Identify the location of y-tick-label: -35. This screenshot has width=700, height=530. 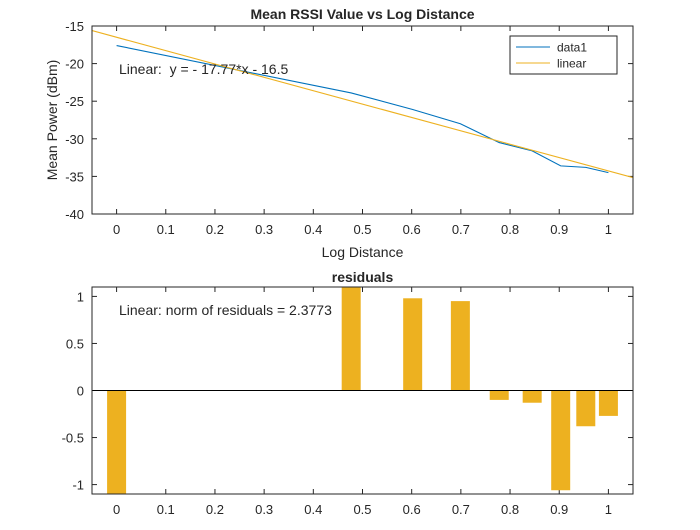
(74, 176).